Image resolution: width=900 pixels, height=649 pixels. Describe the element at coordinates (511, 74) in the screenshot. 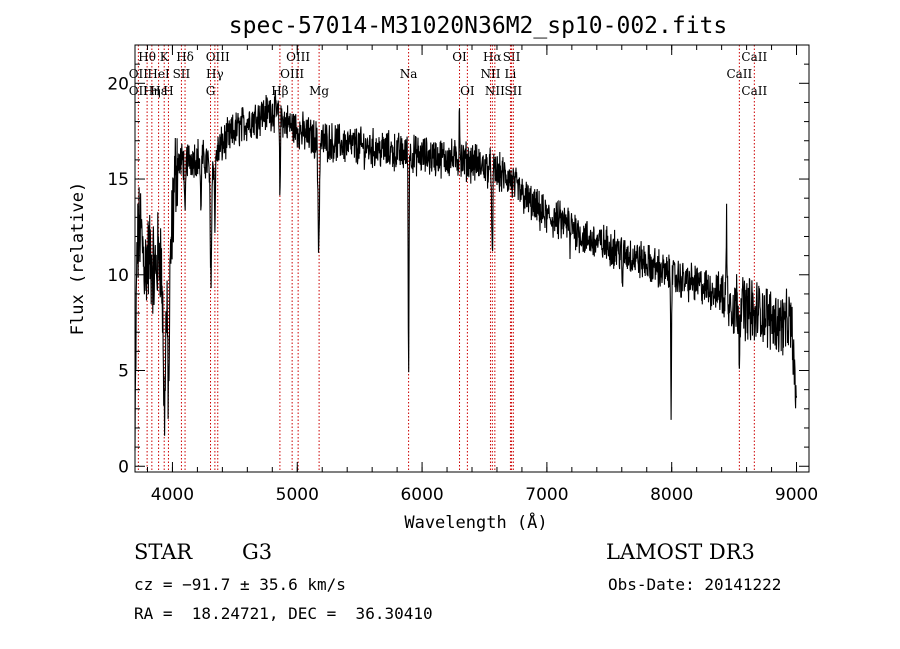

I see `line-marker-label: Li` at that location.